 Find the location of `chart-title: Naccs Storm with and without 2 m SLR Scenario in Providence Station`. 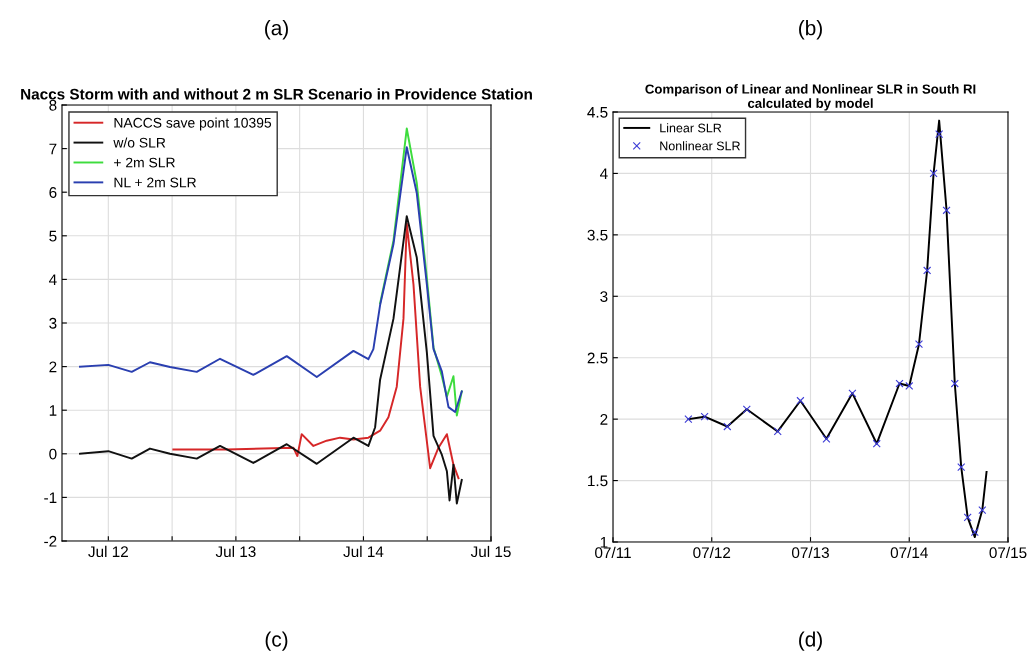

chart-title: Naccs Storm with and without 2 m SLR Scenario in Providence Station is located at coordinates (276, 94).